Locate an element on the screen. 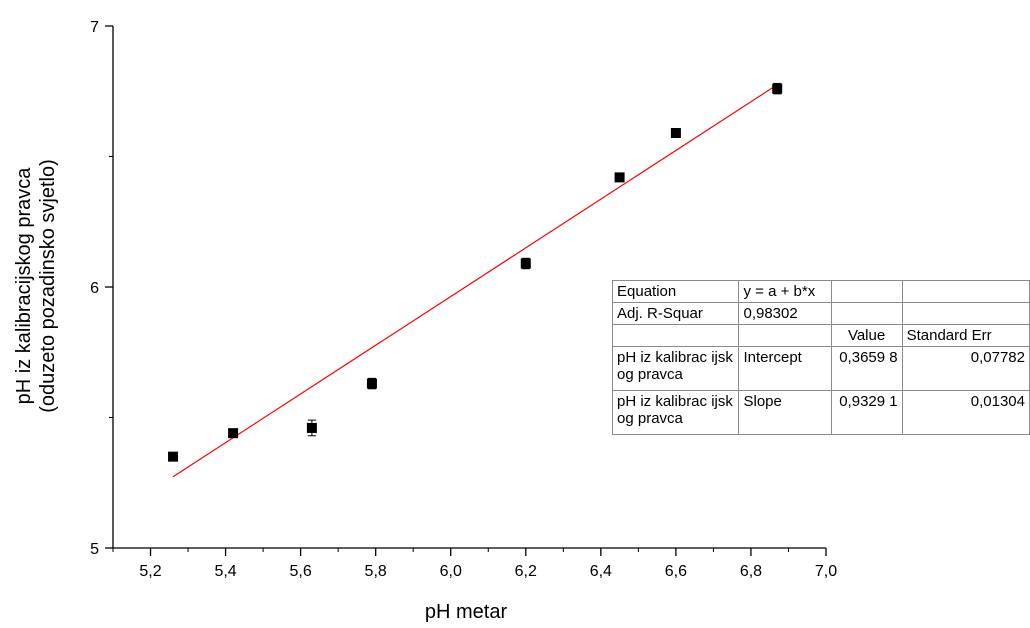 This screenshot has height=628, width=1030. table-cell: 0,98302 is located at coordinates (785, 313).